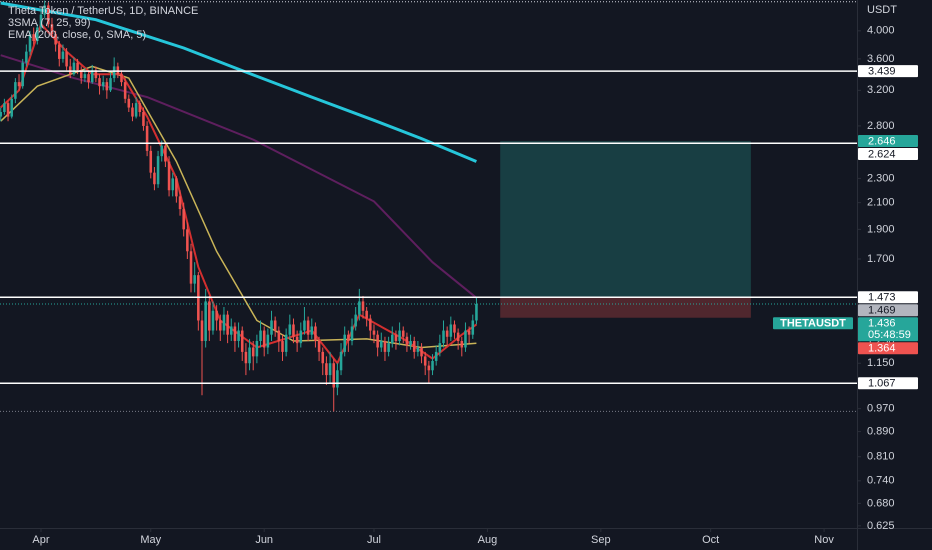  What do you see at coordinates (710, 540) in the screenshot?
I see `x-tick-label: Oct` at bounding box center [710, 540].